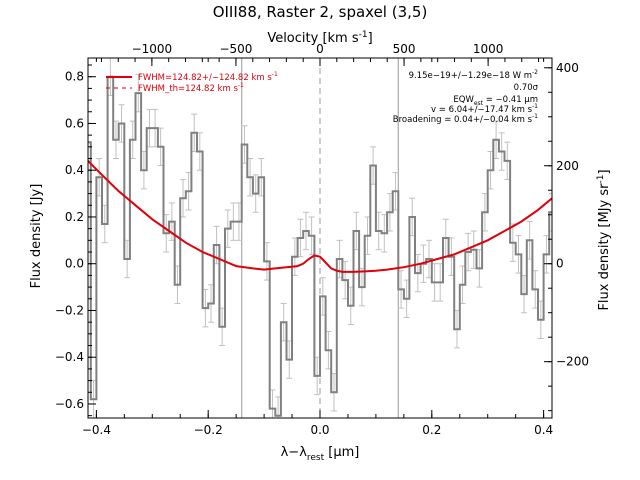  Describe the element at coordinates (96, 430) in the screenshot. I see `x-tick-label: −0.4` at that location.